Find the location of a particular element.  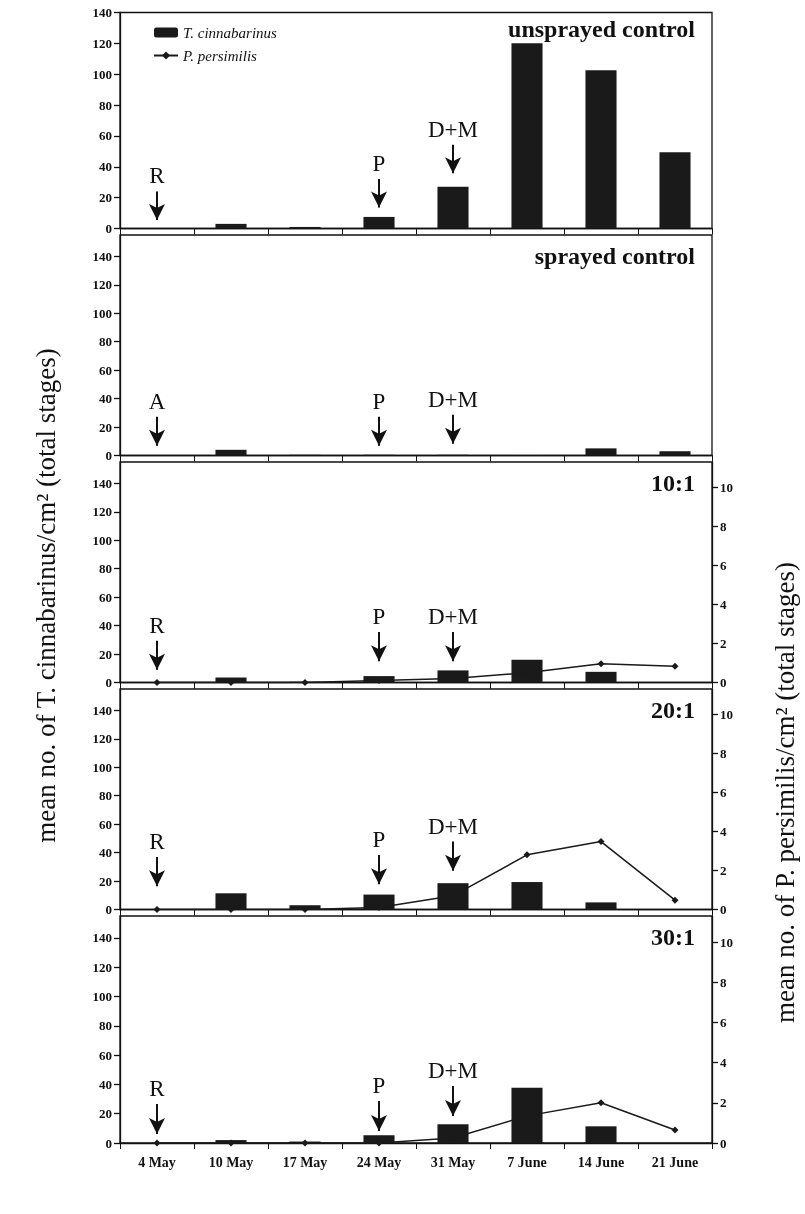

chart-title: unsprayed control is located at coordinates (602, 29).